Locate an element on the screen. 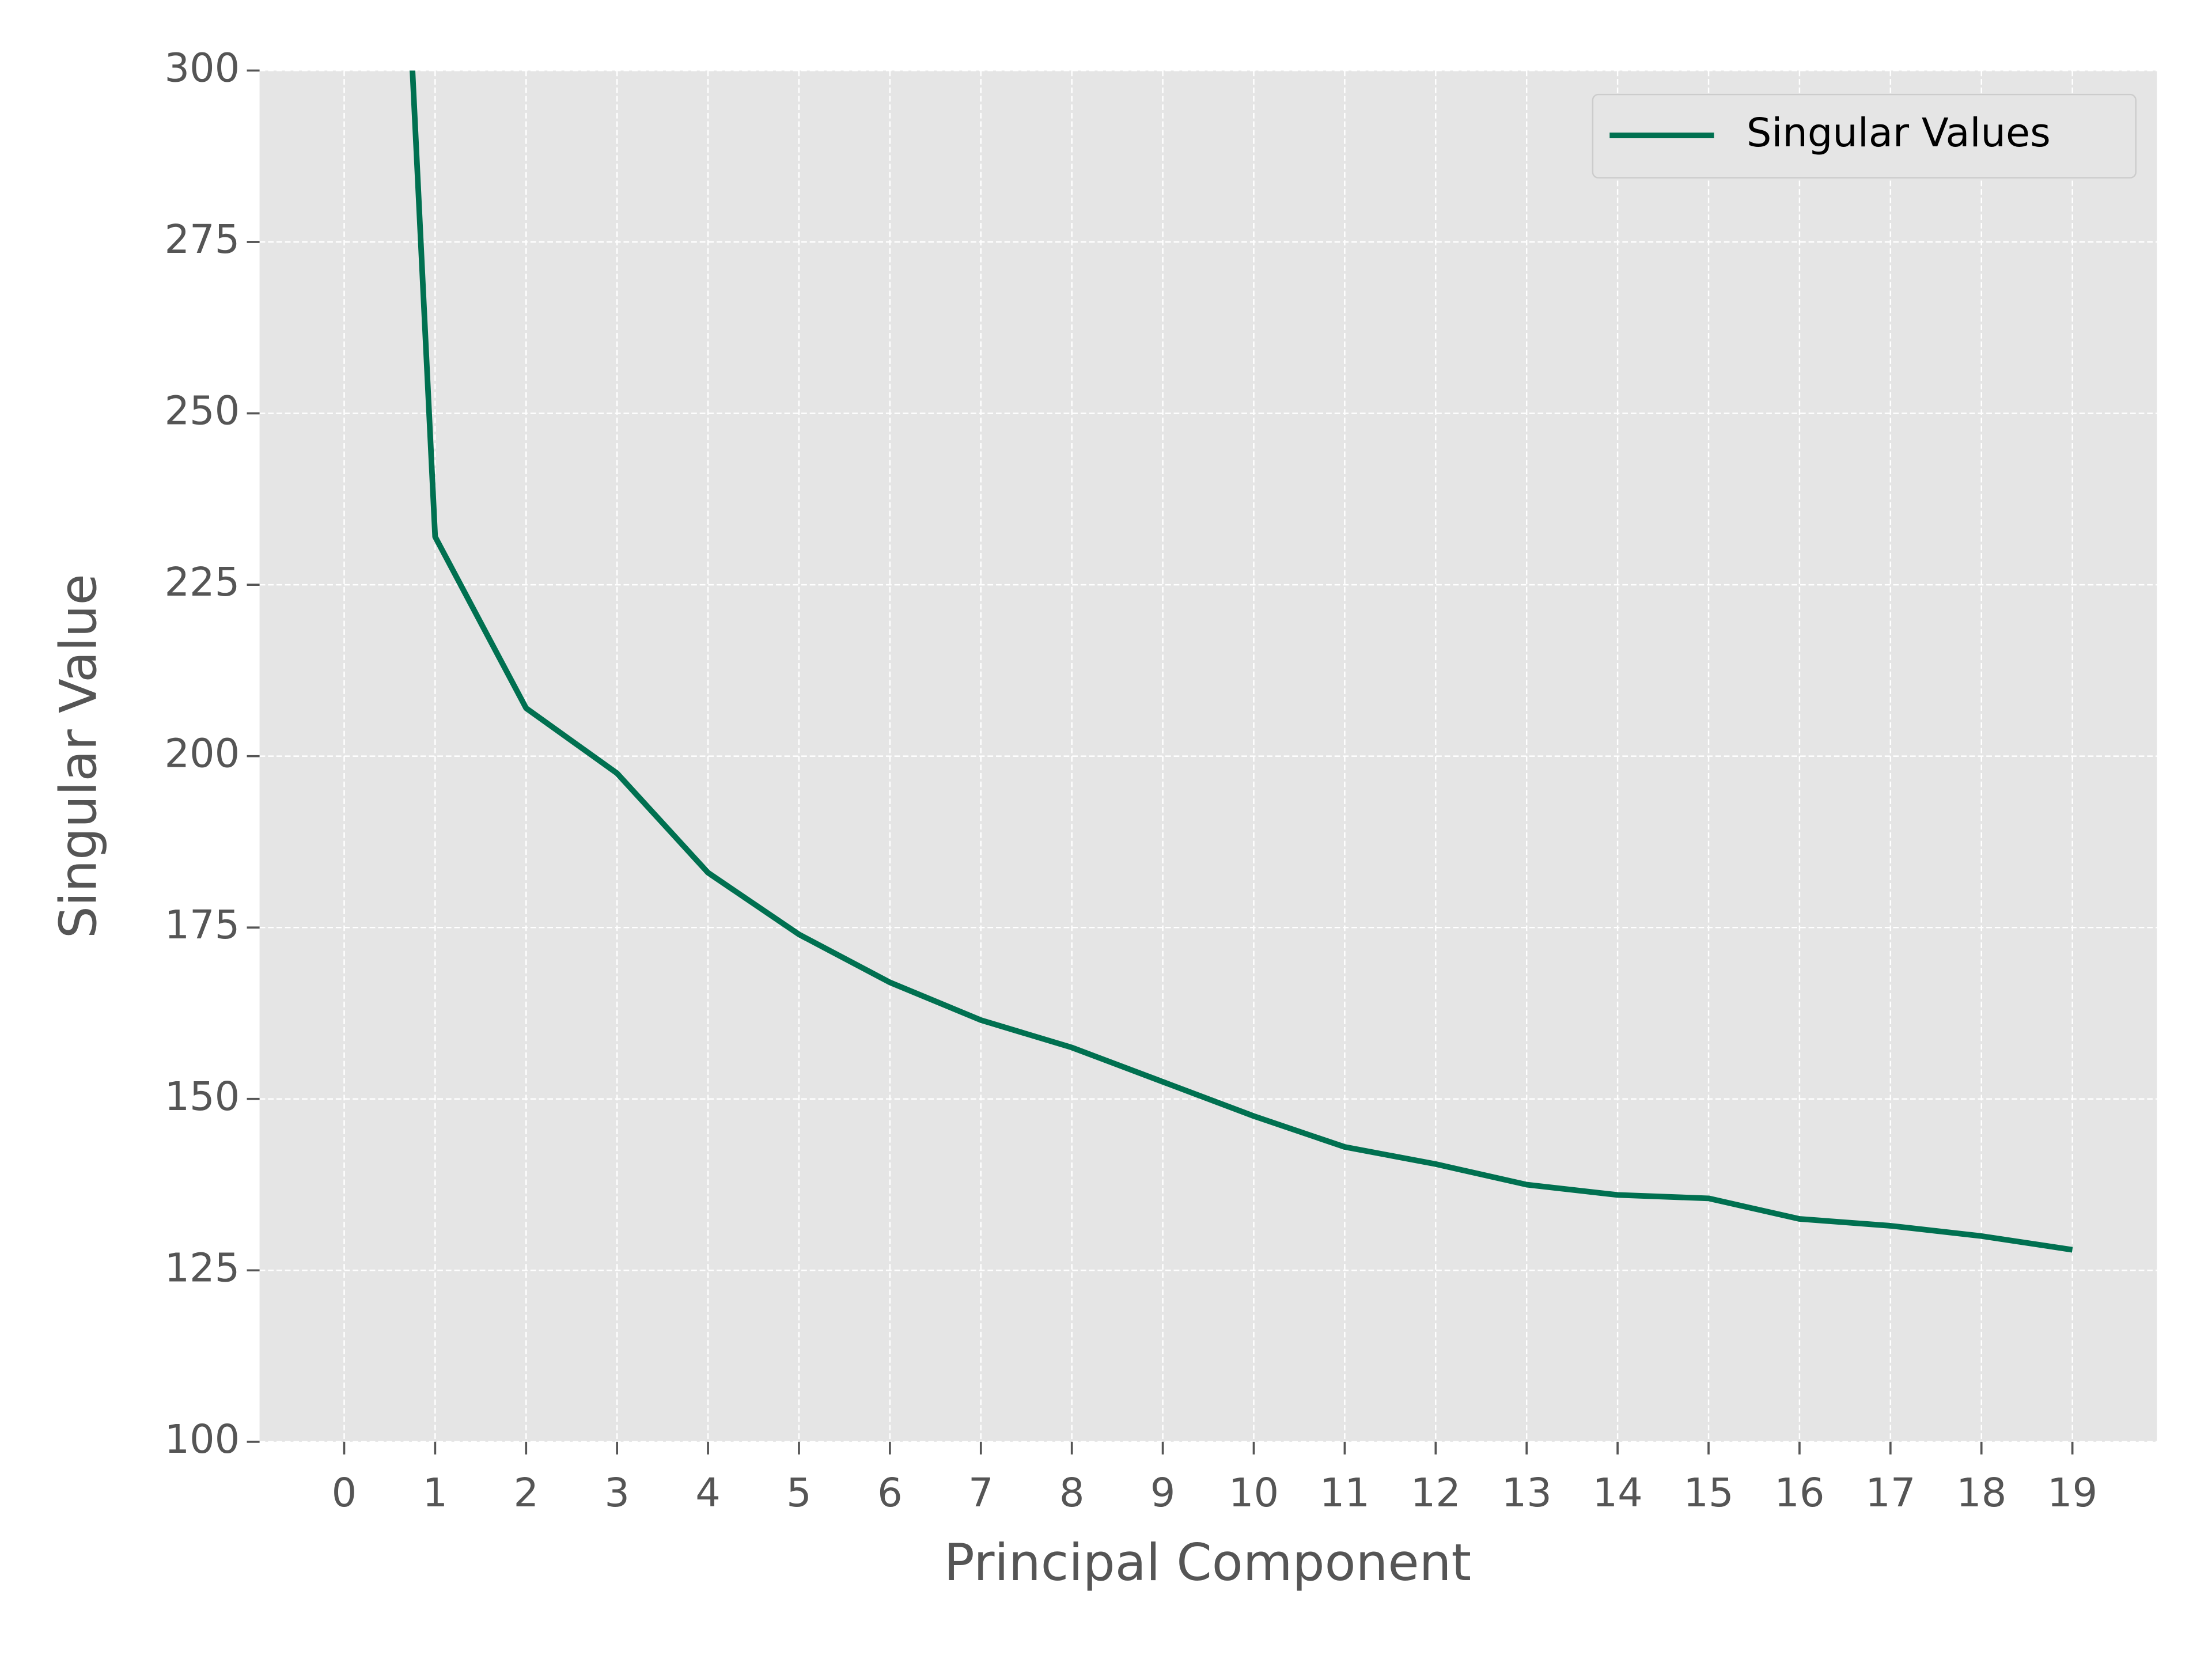  legend-box is located at coordinates (1864, 136).